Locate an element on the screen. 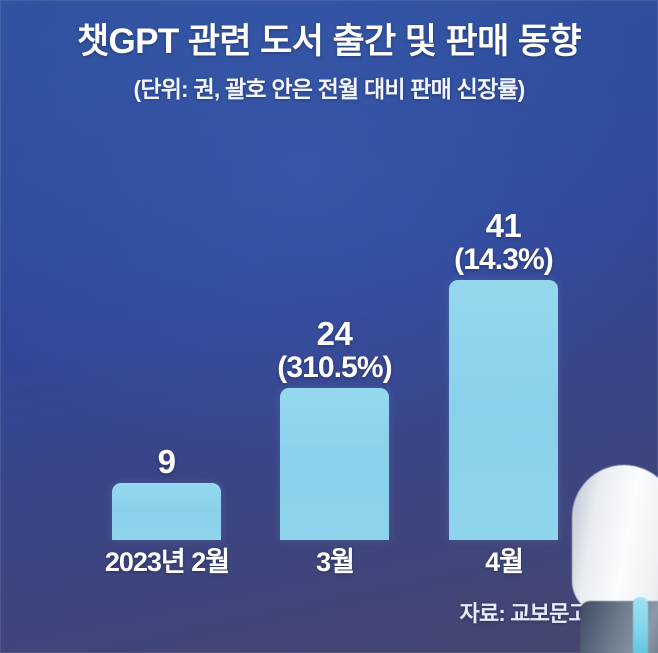  x-axis-label-apr: 4월 is located at coordinates (504, 562).